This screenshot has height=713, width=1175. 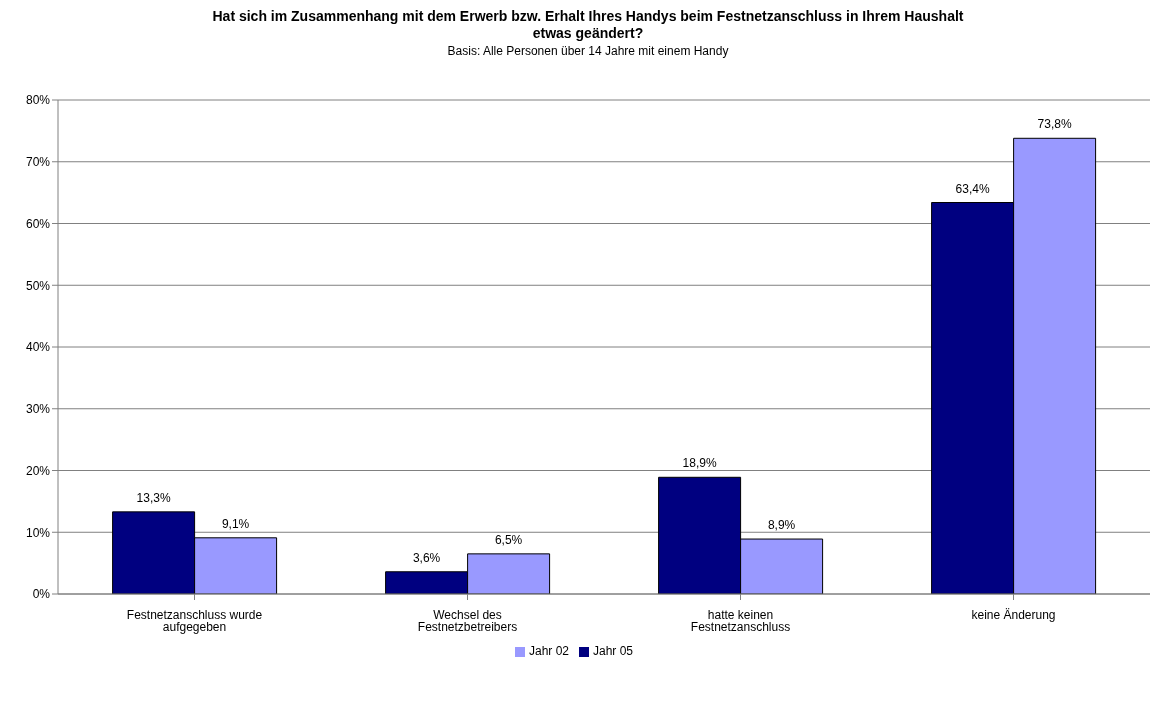 I want to click on x-tick-label: Festnetzanschluss wurde aufgegeben, so click(x=194, y=620).